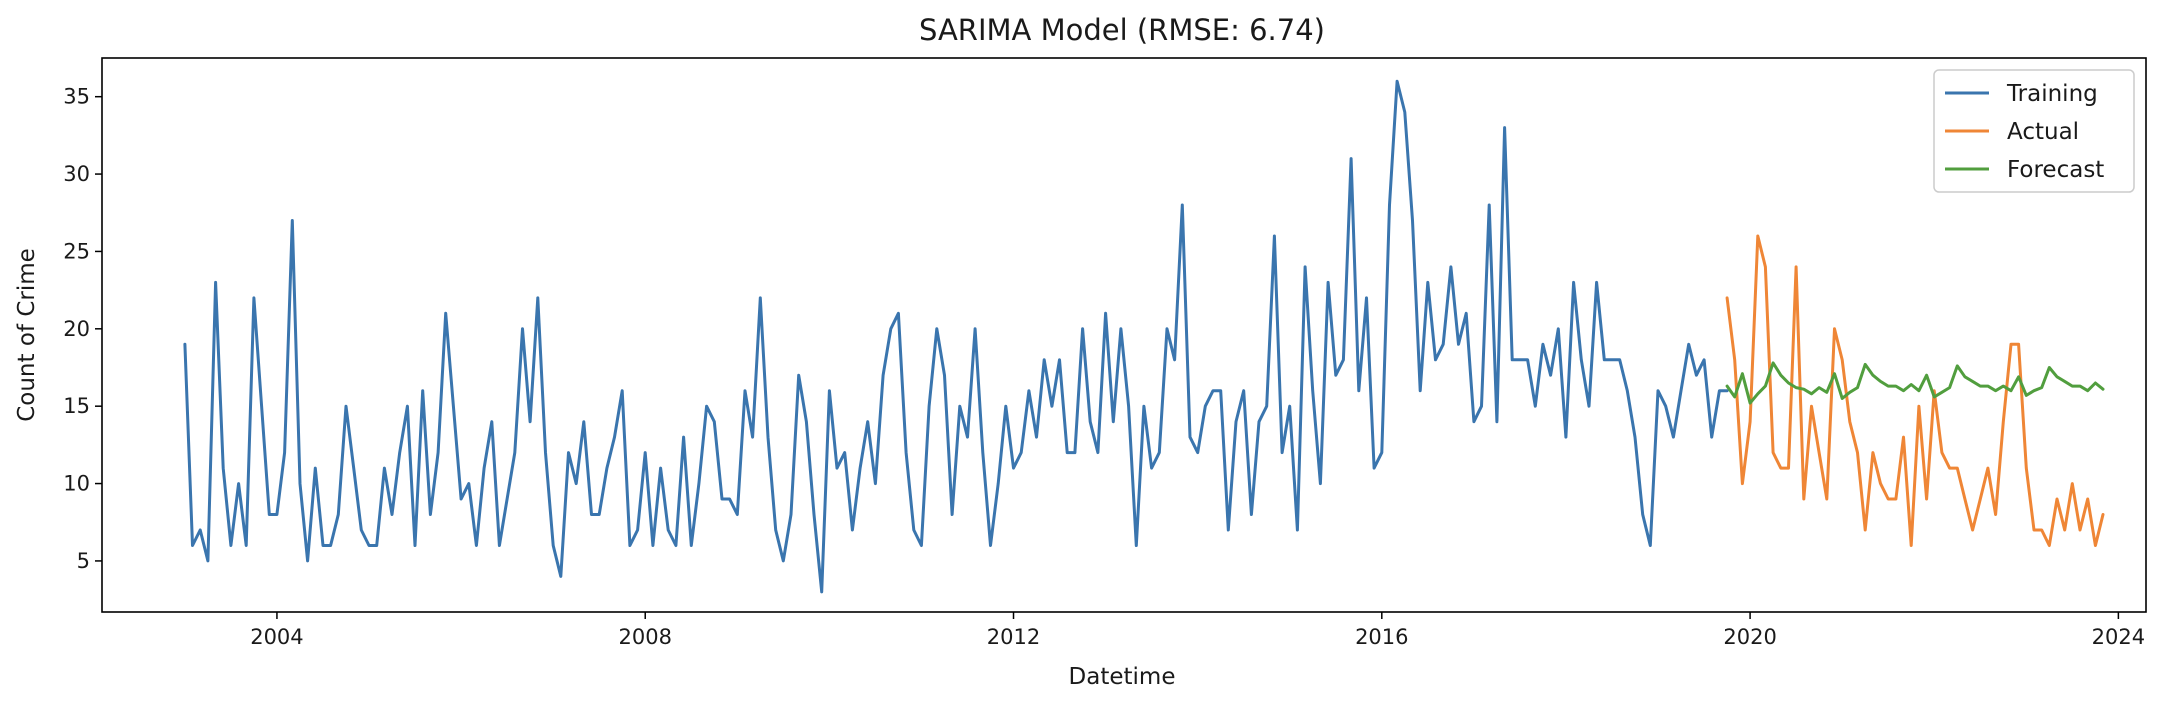 This screenshot has height=704, width=2158. Describe the element at coordinates (76, 251) in the screenshot. I see `y-tick-label: 25` at that location.